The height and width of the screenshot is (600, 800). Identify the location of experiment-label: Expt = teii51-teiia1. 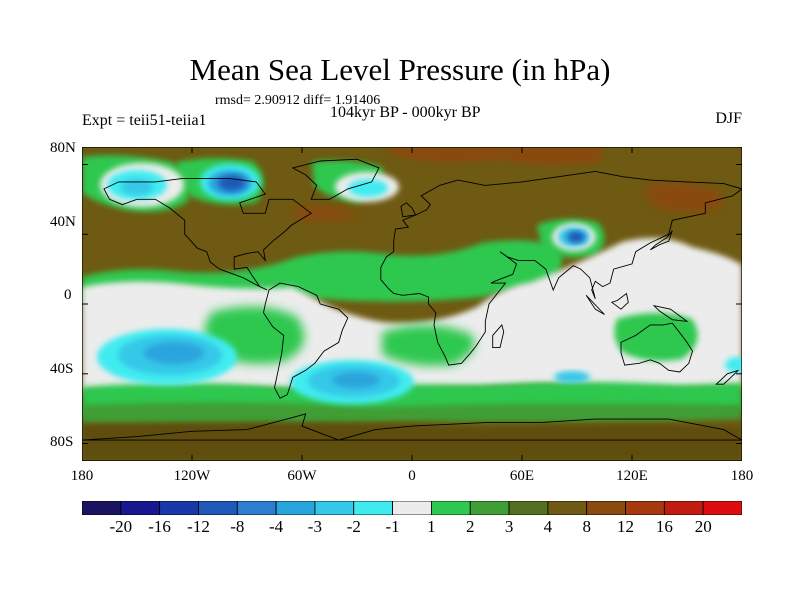
(144, 120).